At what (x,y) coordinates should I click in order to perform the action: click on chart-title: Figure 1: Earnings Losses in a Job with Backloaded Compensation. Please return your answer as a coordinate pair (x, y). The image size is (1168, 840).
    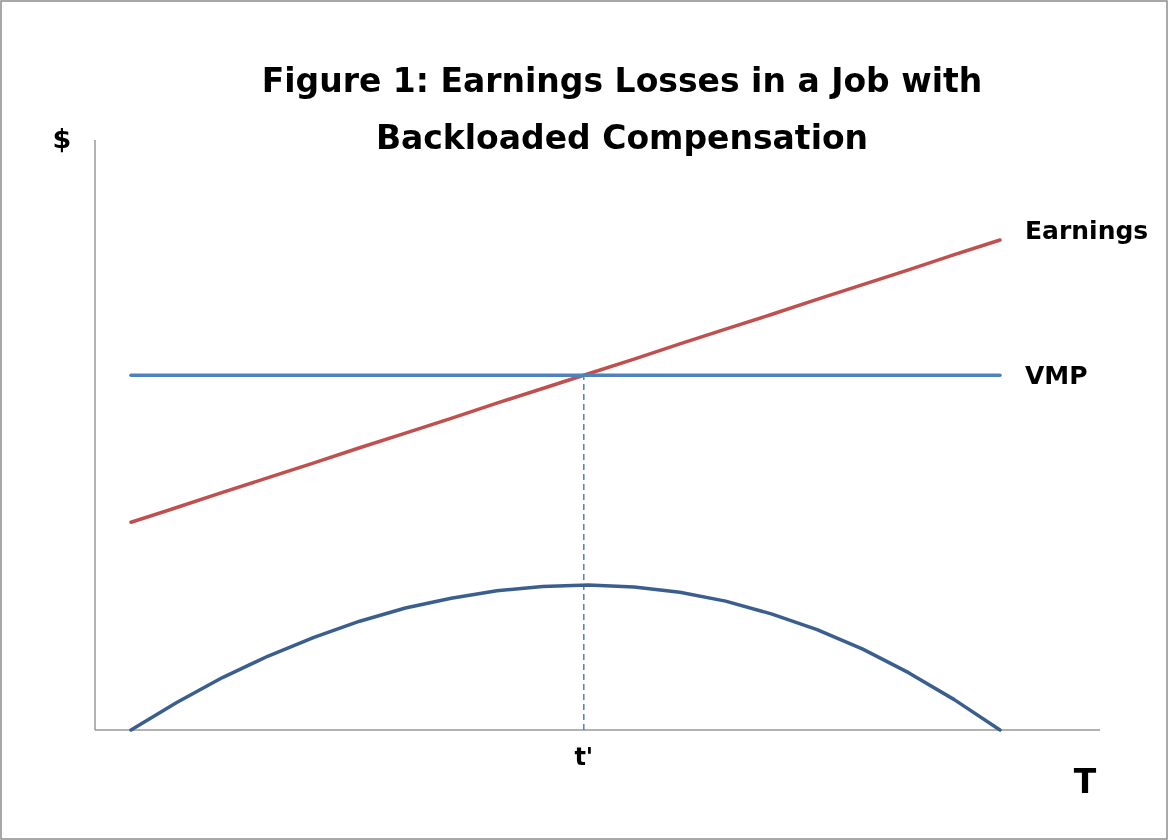
    Looking at the image, I should click on (622, 109).